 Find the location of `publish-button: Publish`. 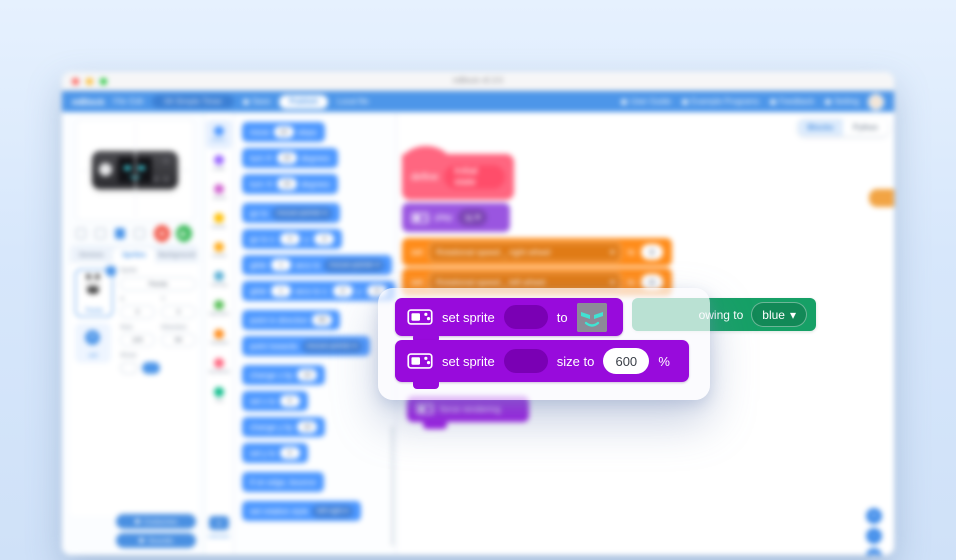

publish-button: Publish is located at coordinates (304, 101).